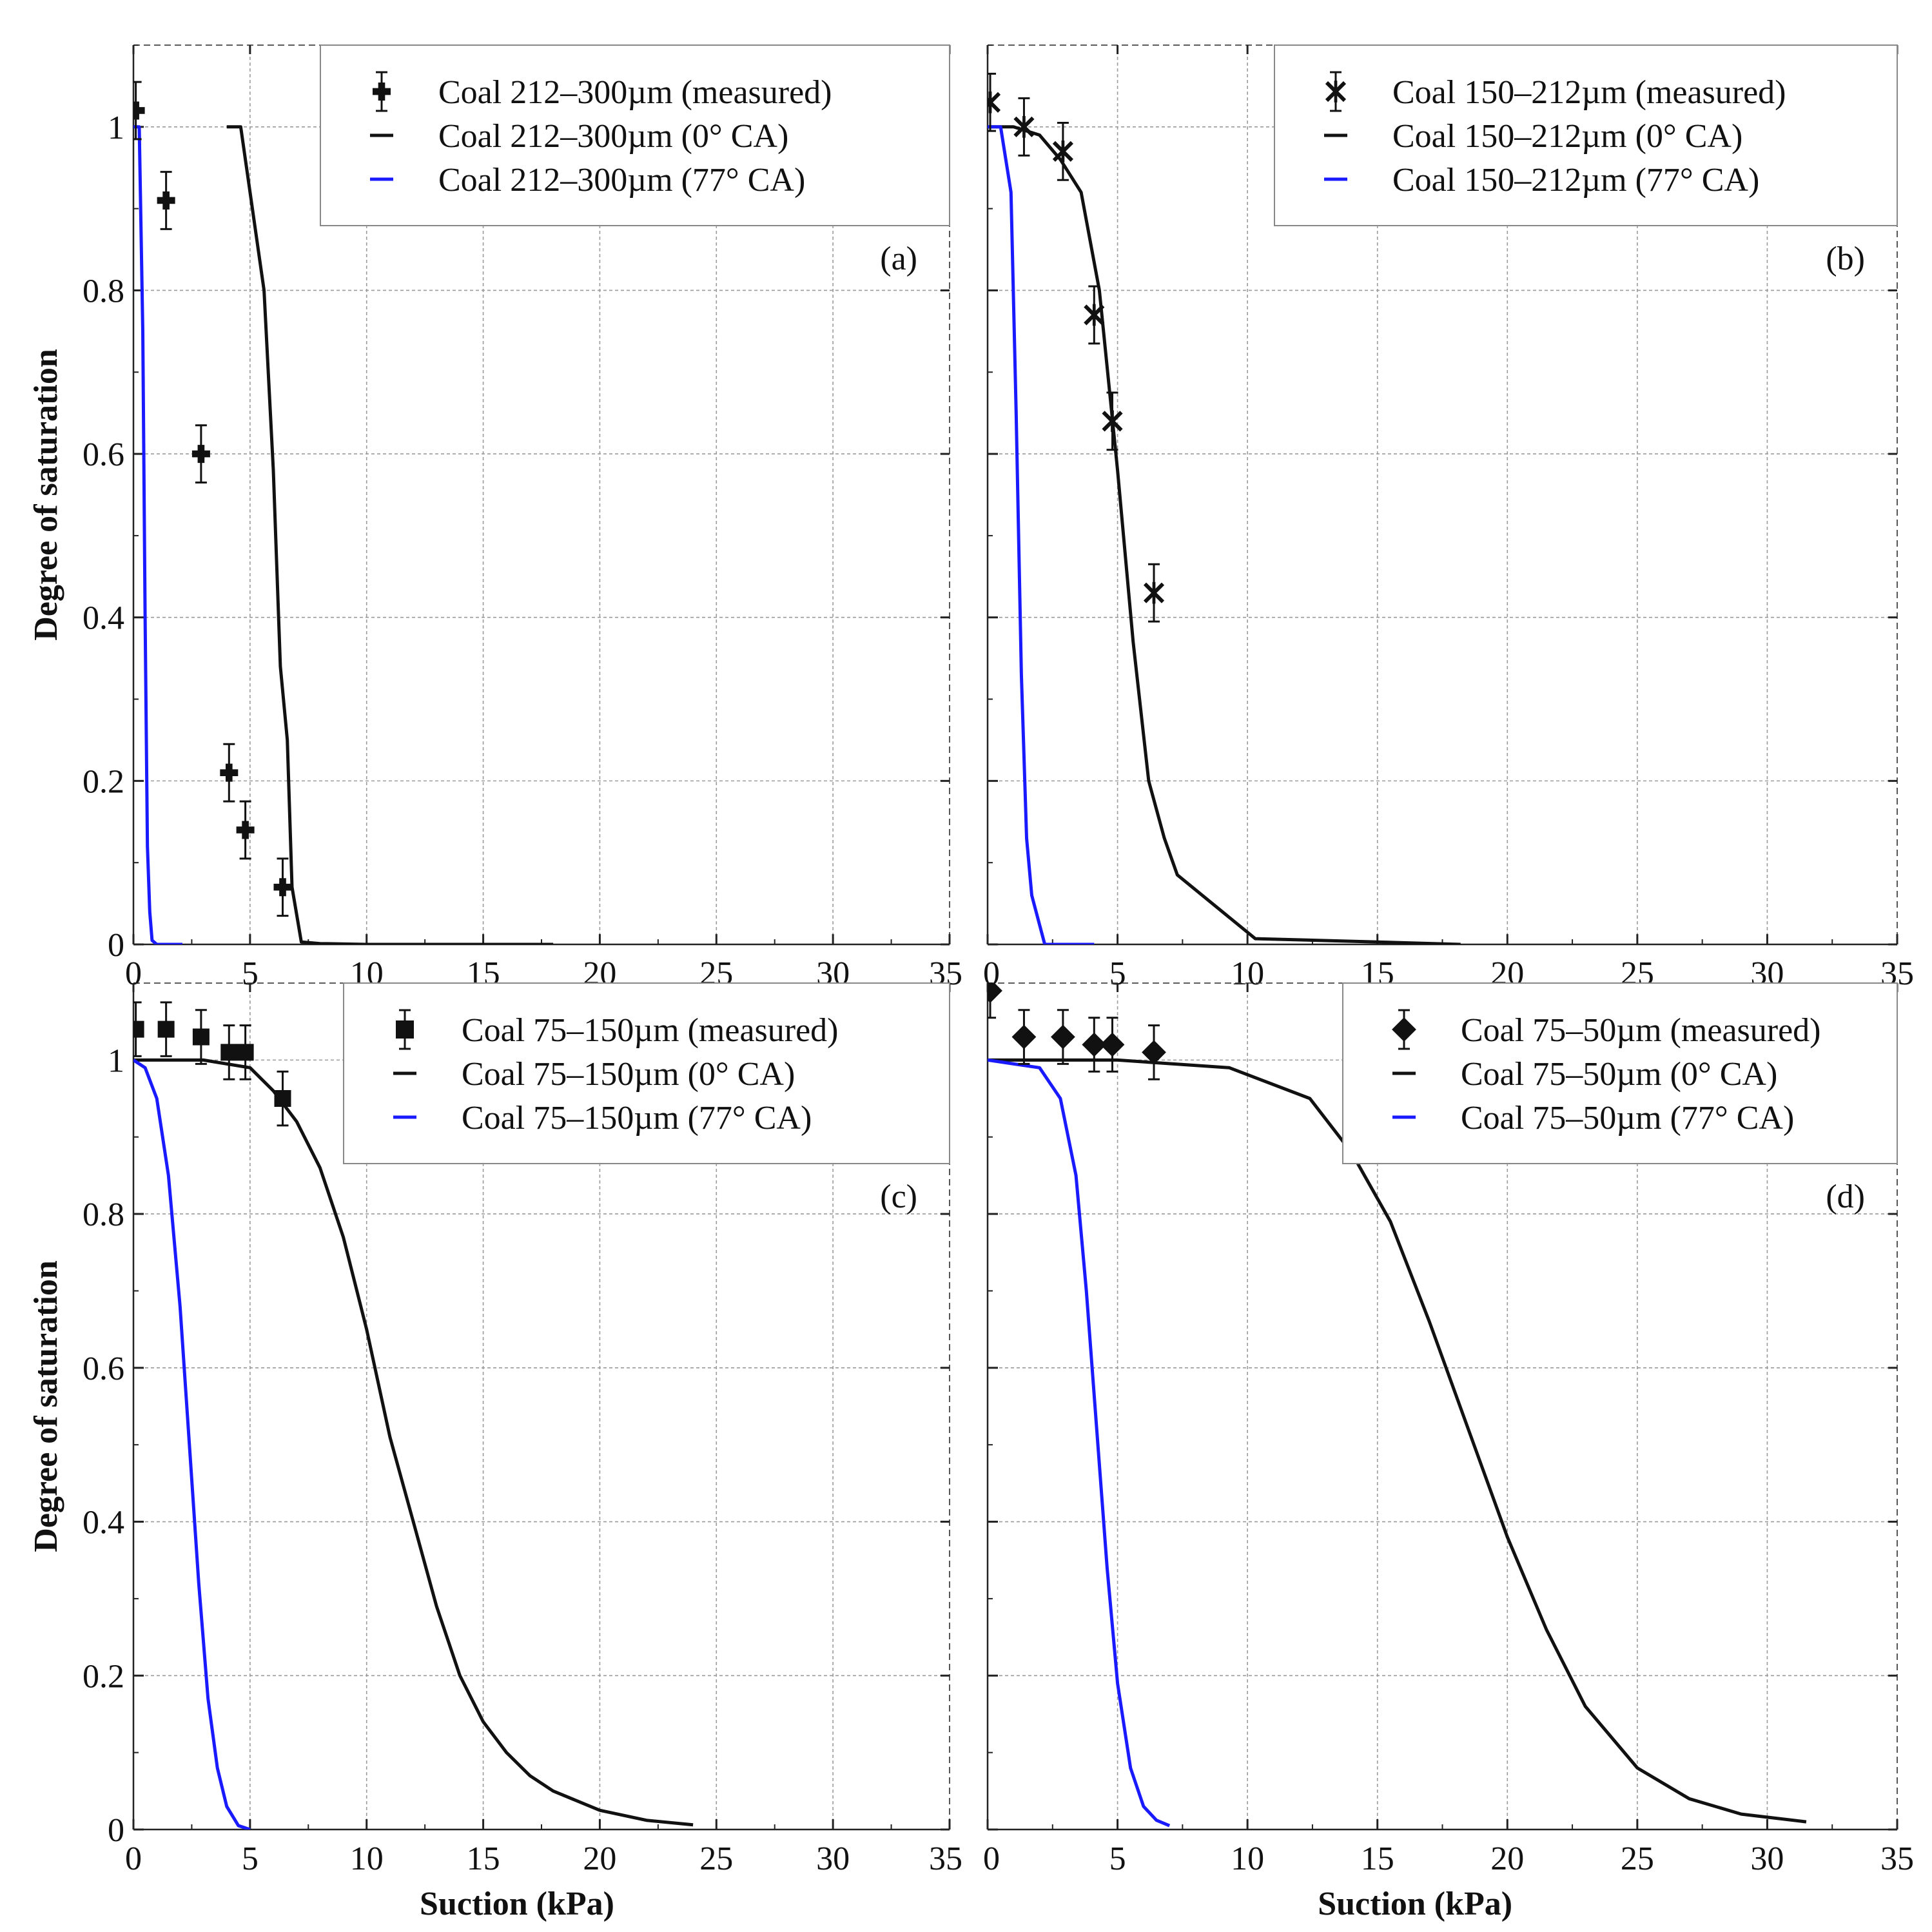 The height and width of the screenshot is (1932, 1932). What do you see at coordinates (898, 258) in the screenshot?
I see `panel-label: (a)` at bounding box center [898, 258].